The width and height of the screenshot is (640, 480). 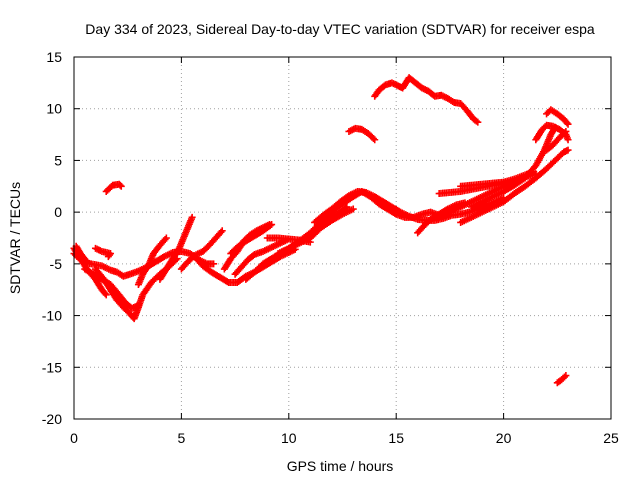 I want to click on x-axis-label: GPS time / hours, so click(x=340, y=466).